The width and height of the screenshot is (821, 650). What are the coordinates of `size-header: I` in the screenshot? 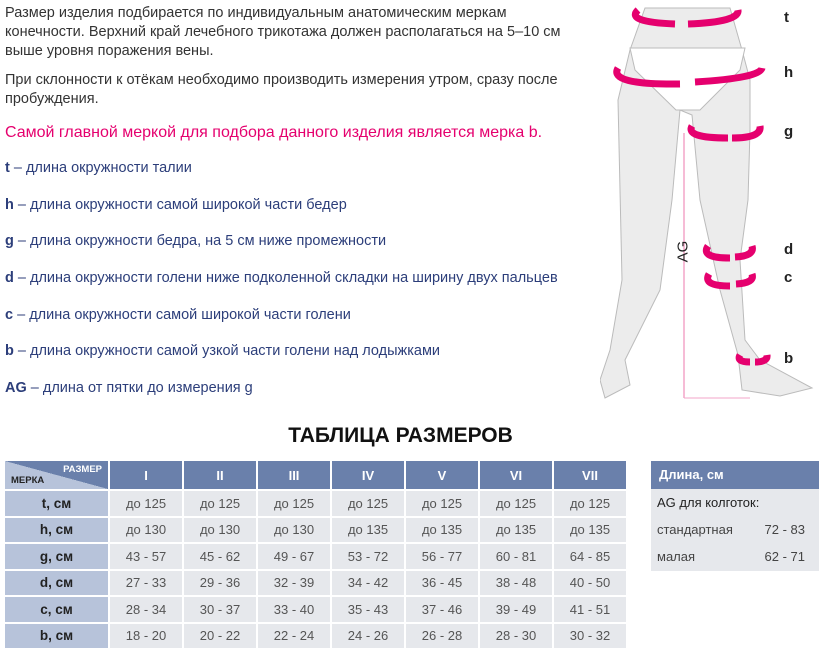 It's located at (146, 475).